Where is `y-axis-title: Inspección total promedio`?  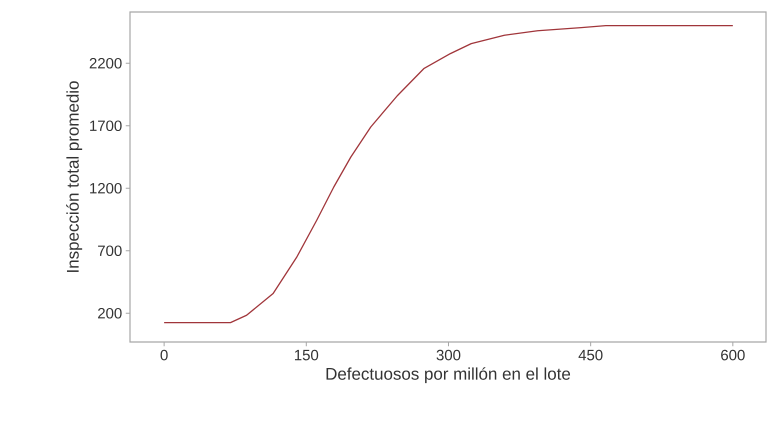
y-axis-title: Inspección total promedio is located at coordinates (74, 176).